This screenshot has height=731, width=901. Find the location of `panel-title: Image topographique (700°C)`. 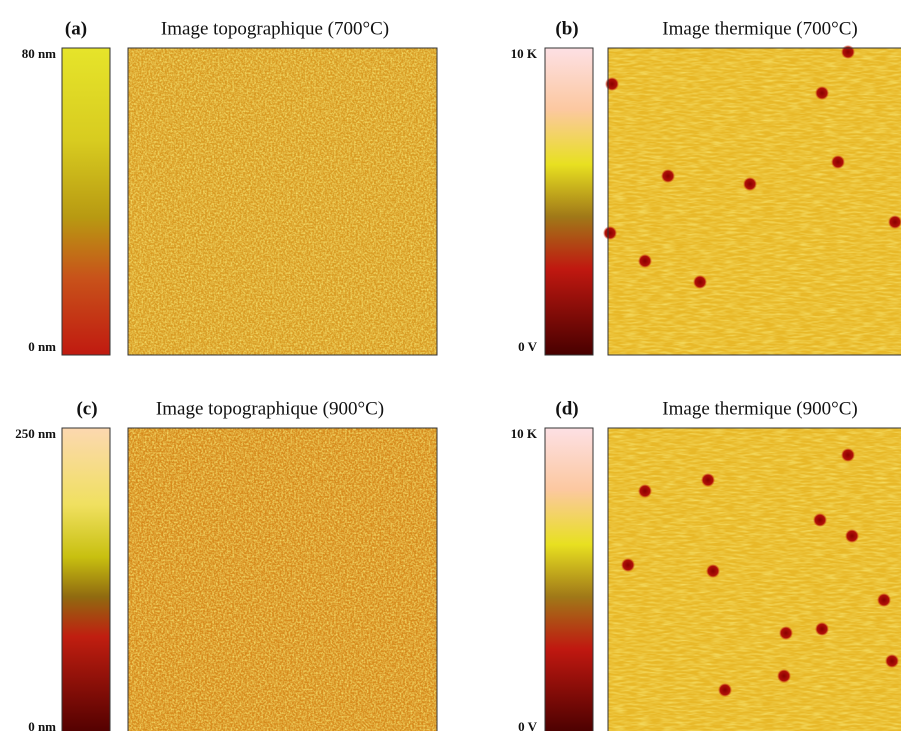

panel-title: Image topographique (700°C) is located at coordinates (275, 28).